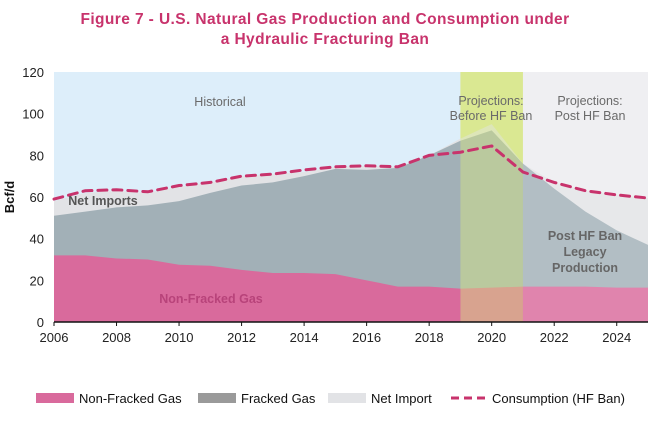  Describe the element at coordinates (351, 288) in the screenshot. I see `area-non-fracked-gas` at that location.